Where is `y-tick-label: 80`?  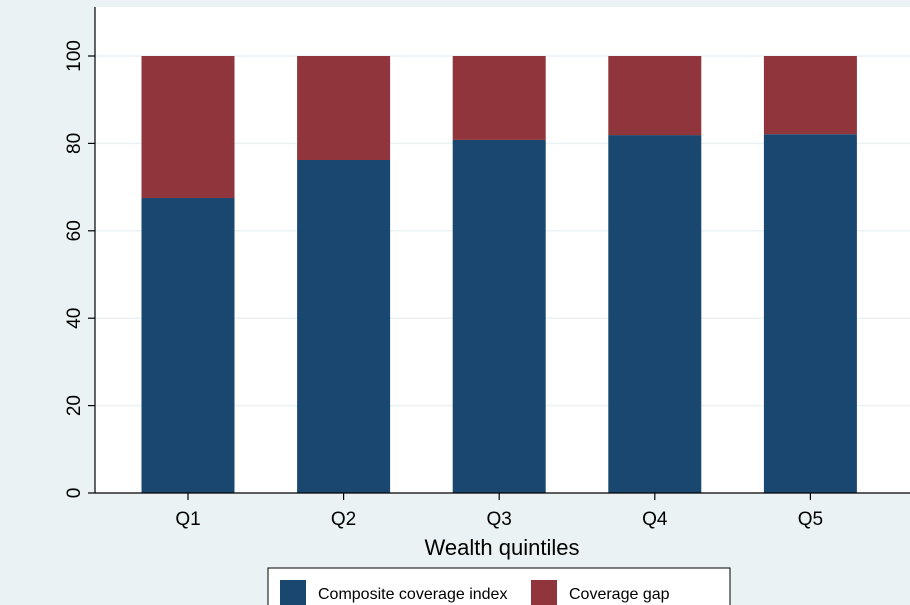
y-tick-label: 80 is located at coordinates (74, 143).